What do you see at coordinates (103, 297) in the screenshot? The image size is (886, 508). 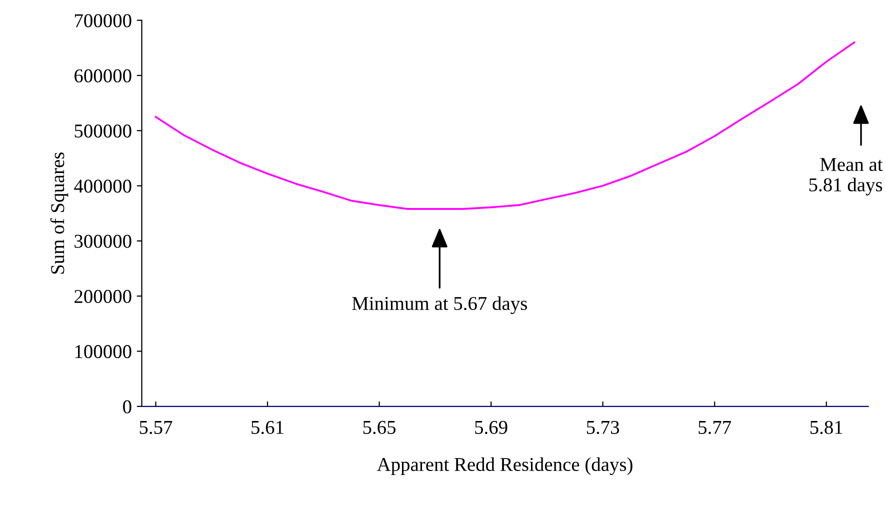 I see `y-tick-label: 200000` at bounding box center [103, 297].